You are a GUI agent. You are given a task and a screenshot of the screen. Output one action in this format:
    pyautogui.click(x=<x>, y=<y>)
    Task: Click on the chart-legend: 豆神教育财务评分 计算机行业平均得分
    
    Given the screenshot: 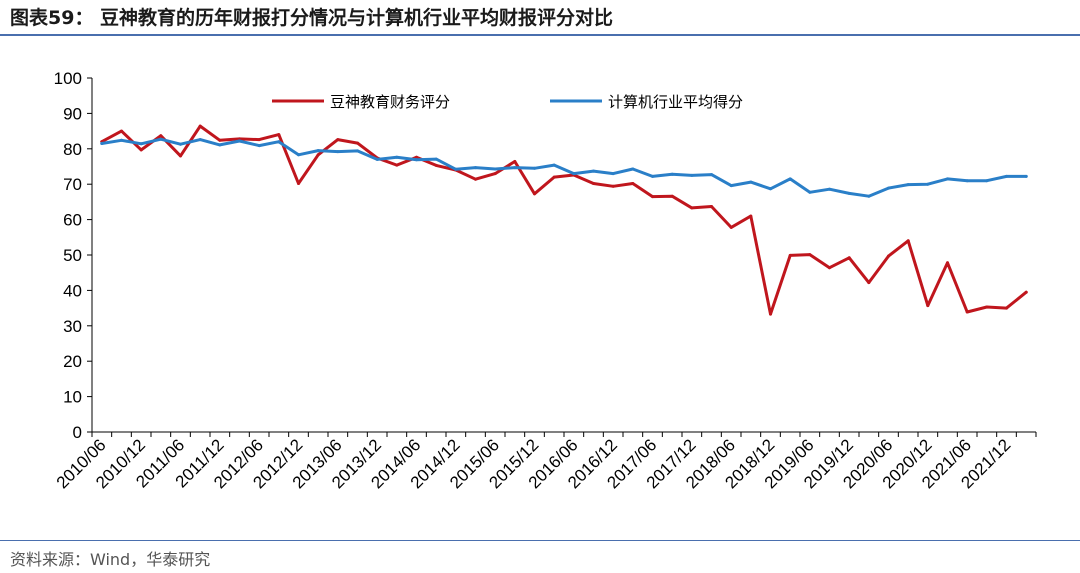 What is the action you would take?
    pyautogui.click(x=507, y=102)
    